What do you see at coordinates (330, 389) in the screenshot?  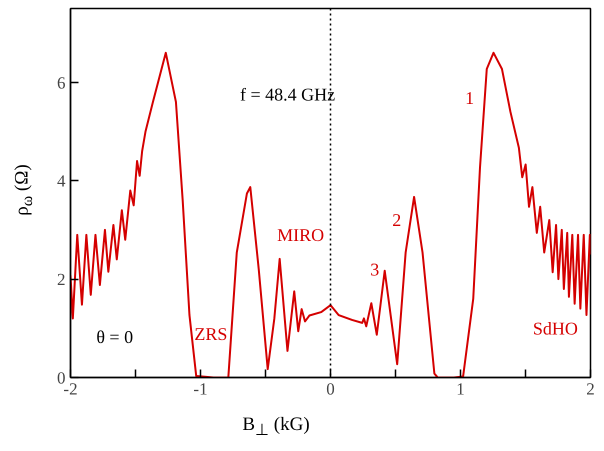 I see `x-tick-label: 0` at bounding box center [330, 389].